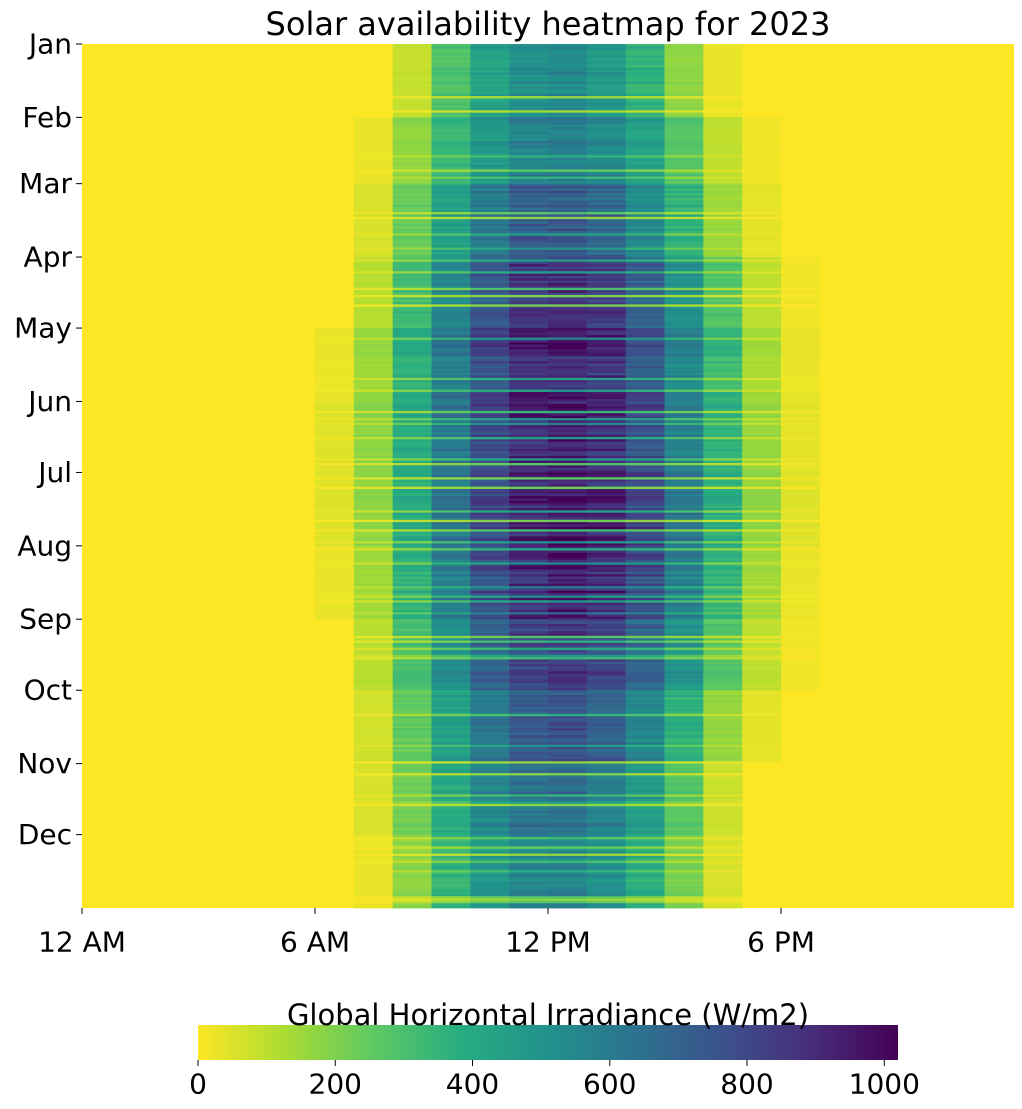 This screenshot has width=1022, height=1109. I want to click on x-axis: 12 AM 6 AM 12 PM 6 PM, so click(426, 933).